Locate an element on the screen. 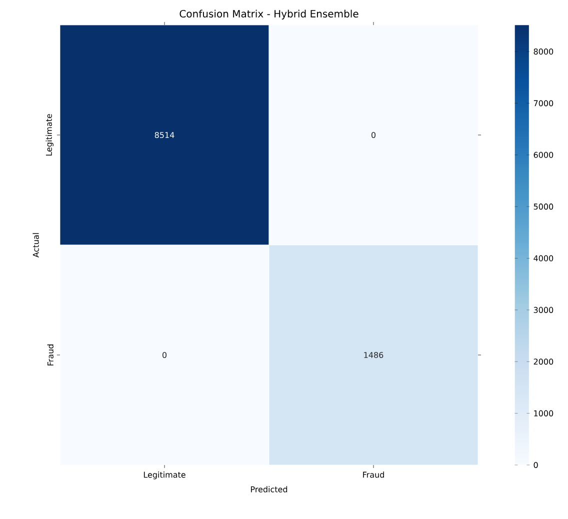  data-label: 8514 is located at coordinates (164, 135).